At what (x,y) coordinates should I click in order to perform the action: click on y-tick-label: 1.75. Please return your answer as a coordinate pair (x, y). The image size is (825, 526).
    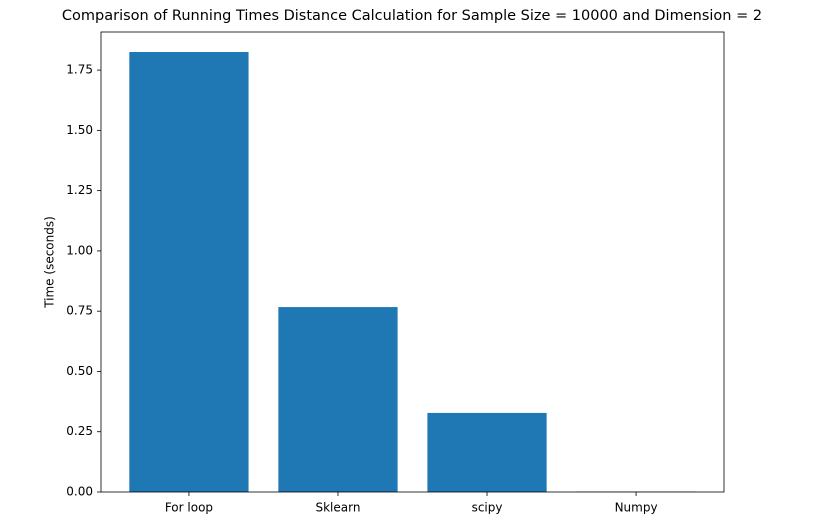
    Looking at the image, I should click on (79, 70).